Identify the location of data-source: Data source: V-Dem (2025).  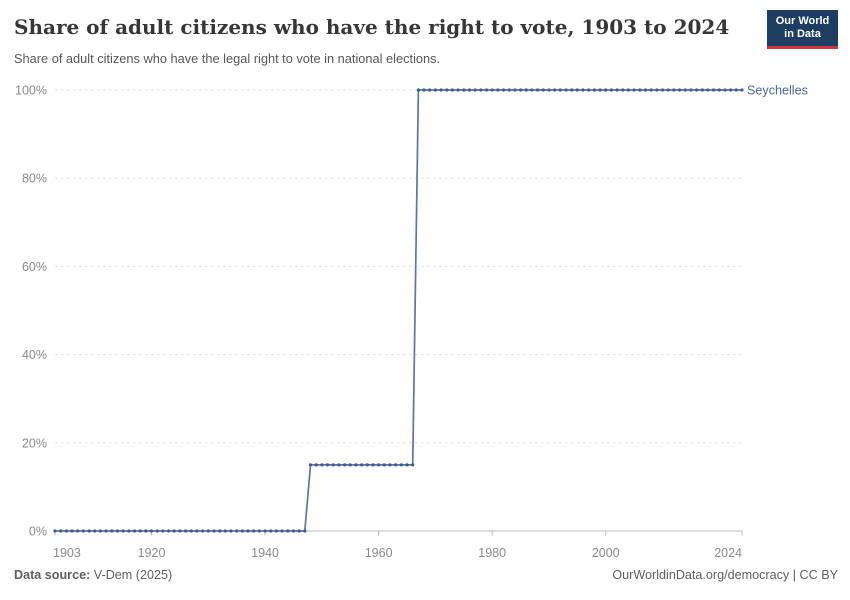
(93, 575).